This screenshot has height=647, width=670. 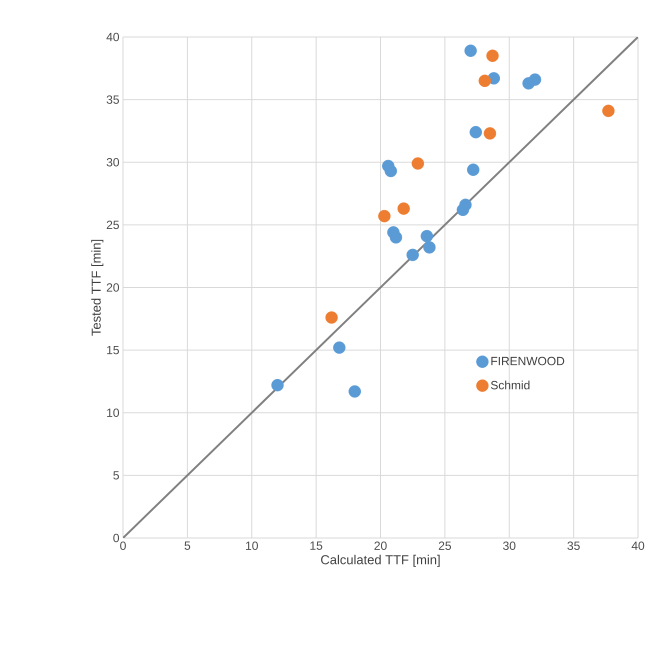 I want to click on x-tick-label: 5, so click(x=187, y=546).